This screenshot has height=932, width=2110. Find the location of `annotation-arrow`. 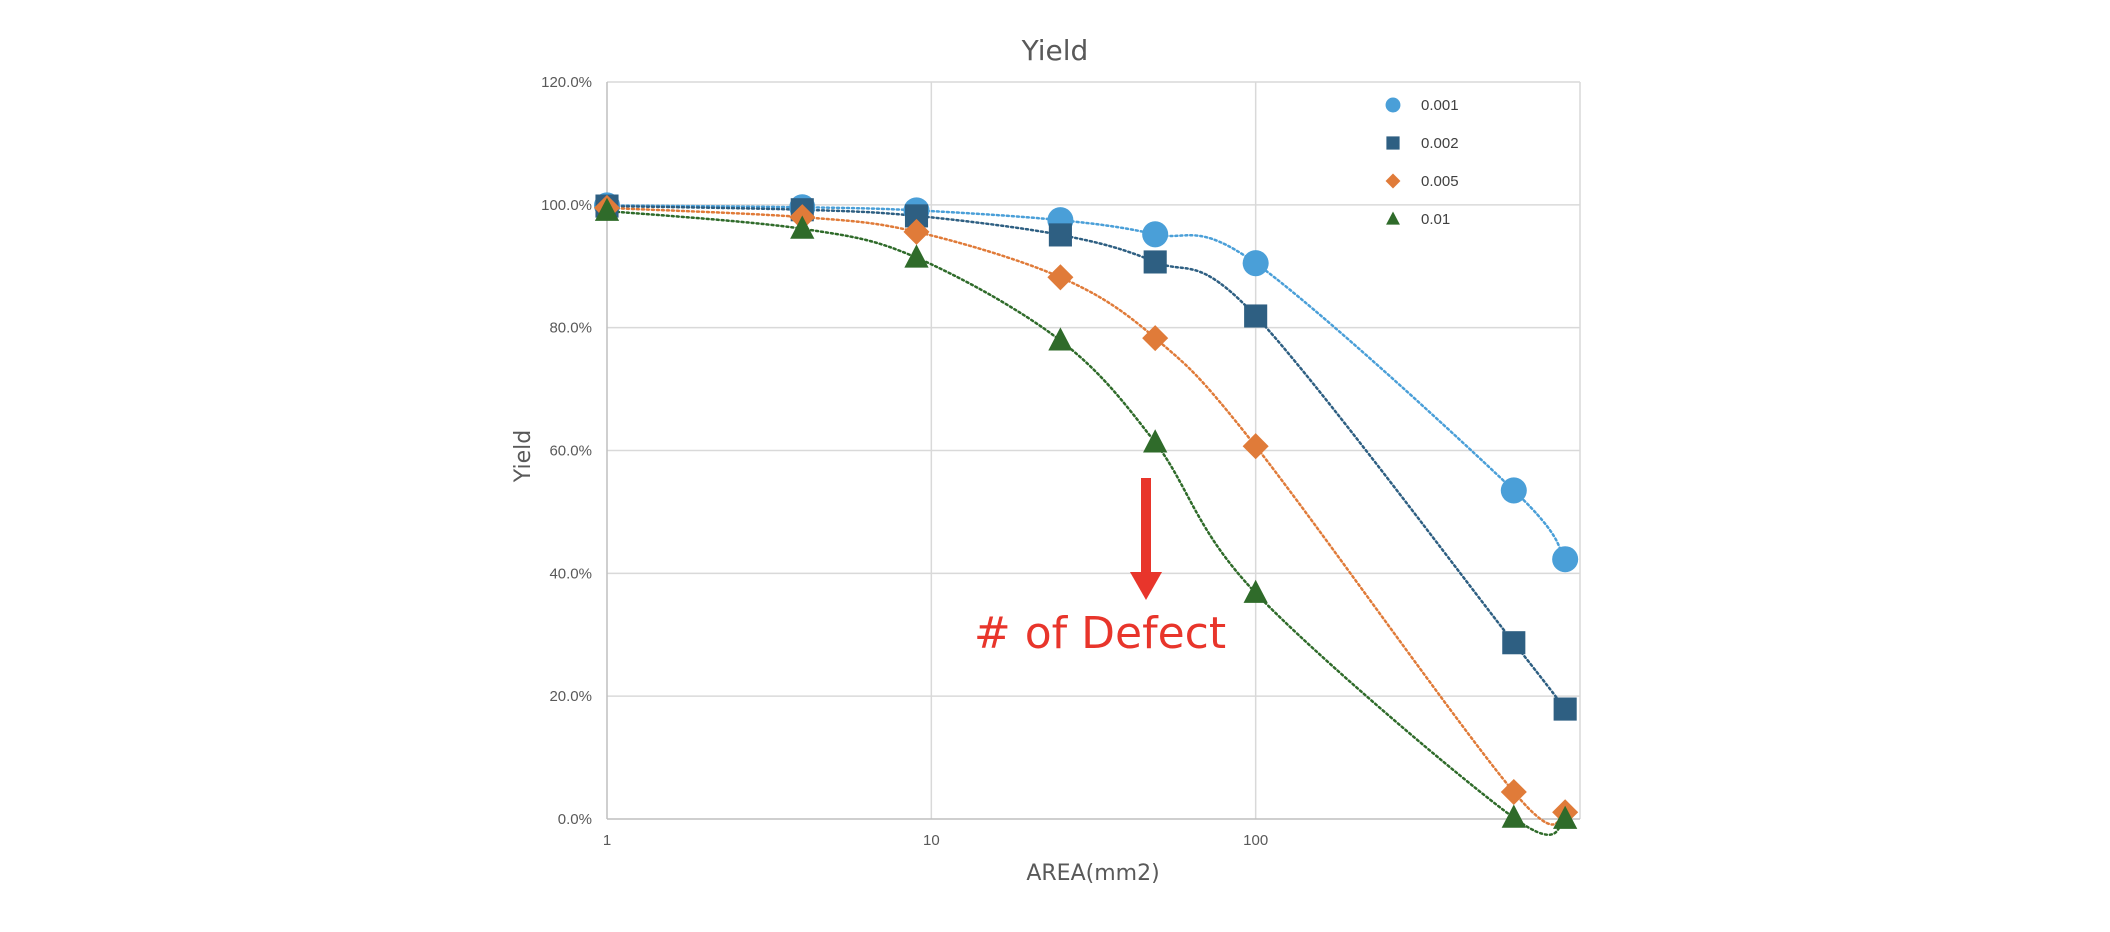

annotation-arrow is located at coordinates (1146, 539).